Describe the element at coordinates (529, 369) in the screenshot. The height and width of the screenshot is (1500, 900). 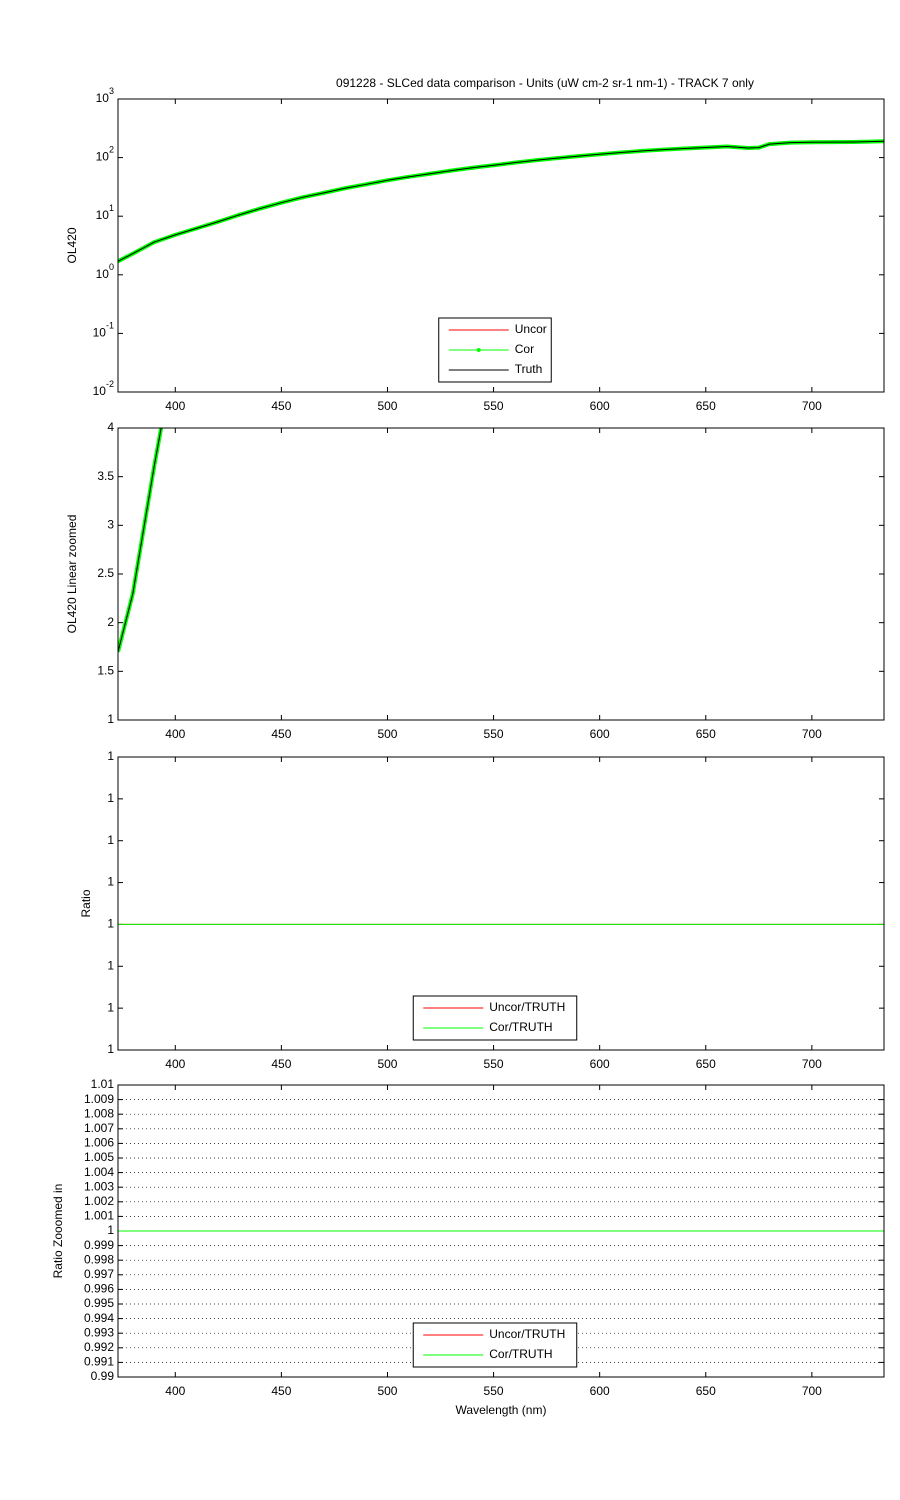
I see `legend-label: Truth` at that location.